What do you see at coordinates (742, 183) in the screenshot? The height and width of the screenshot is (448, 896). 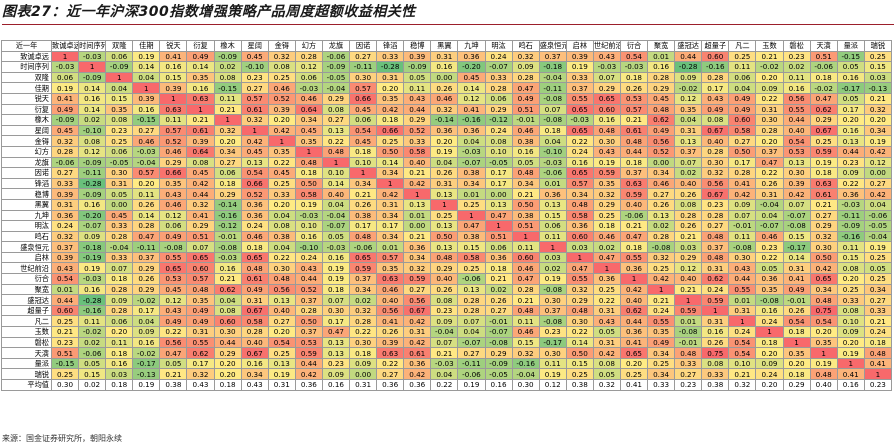 I see `correlation-cell: 0.41` at bounding box center [742, 183].